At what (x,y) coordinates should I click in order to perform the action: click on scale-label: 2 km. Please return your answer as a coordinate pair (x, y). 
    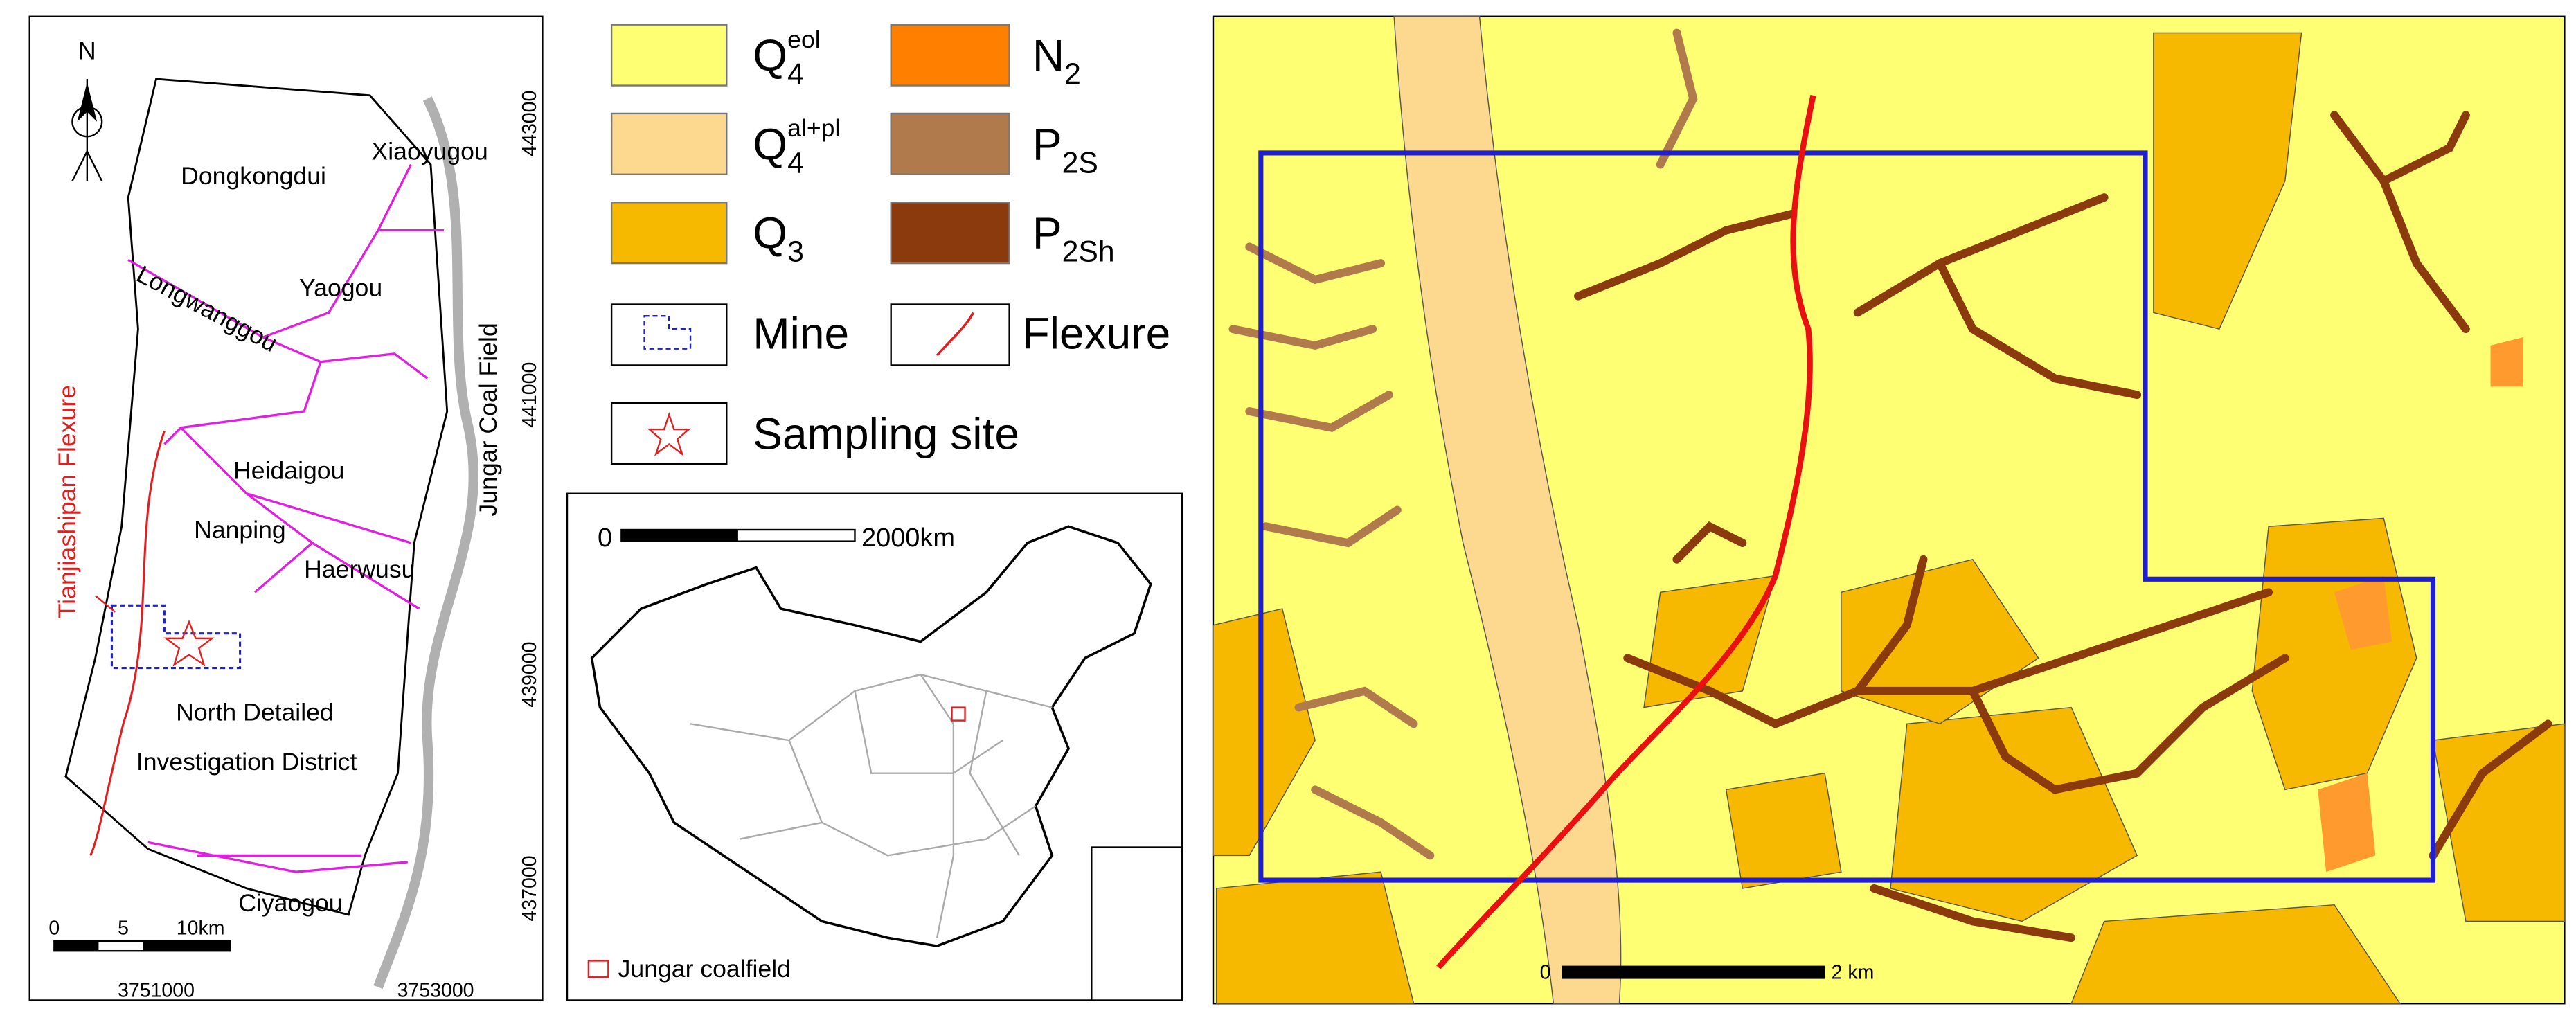
    Looking at the image, I should click on (1853, 973).